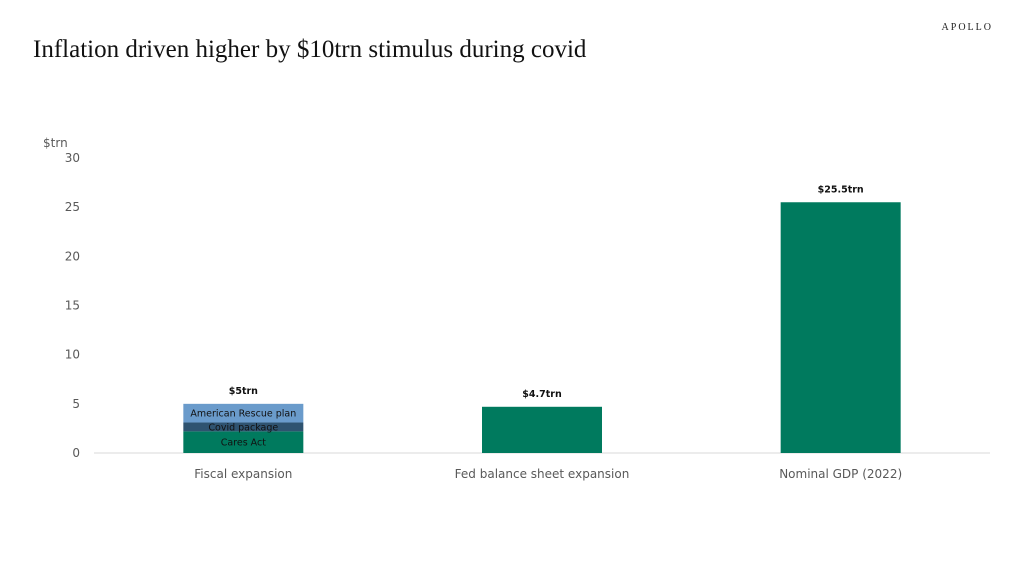 The width and height of the screenshot is (1024, 576). I want to click on y-axis-ticks: 0 5 10 15 20 25 30, so click(72, 305).